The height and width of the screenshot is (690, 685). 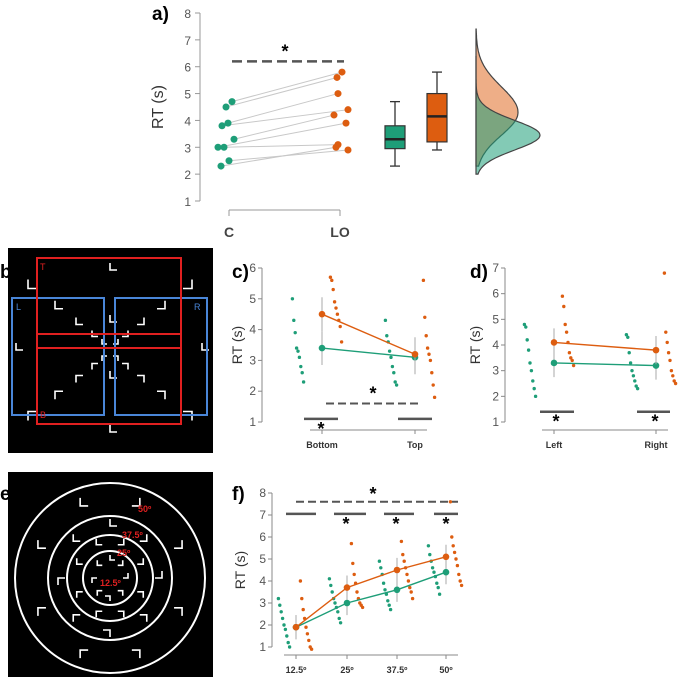 I want to click on right-region-label: R, so click(x=197, y=307).